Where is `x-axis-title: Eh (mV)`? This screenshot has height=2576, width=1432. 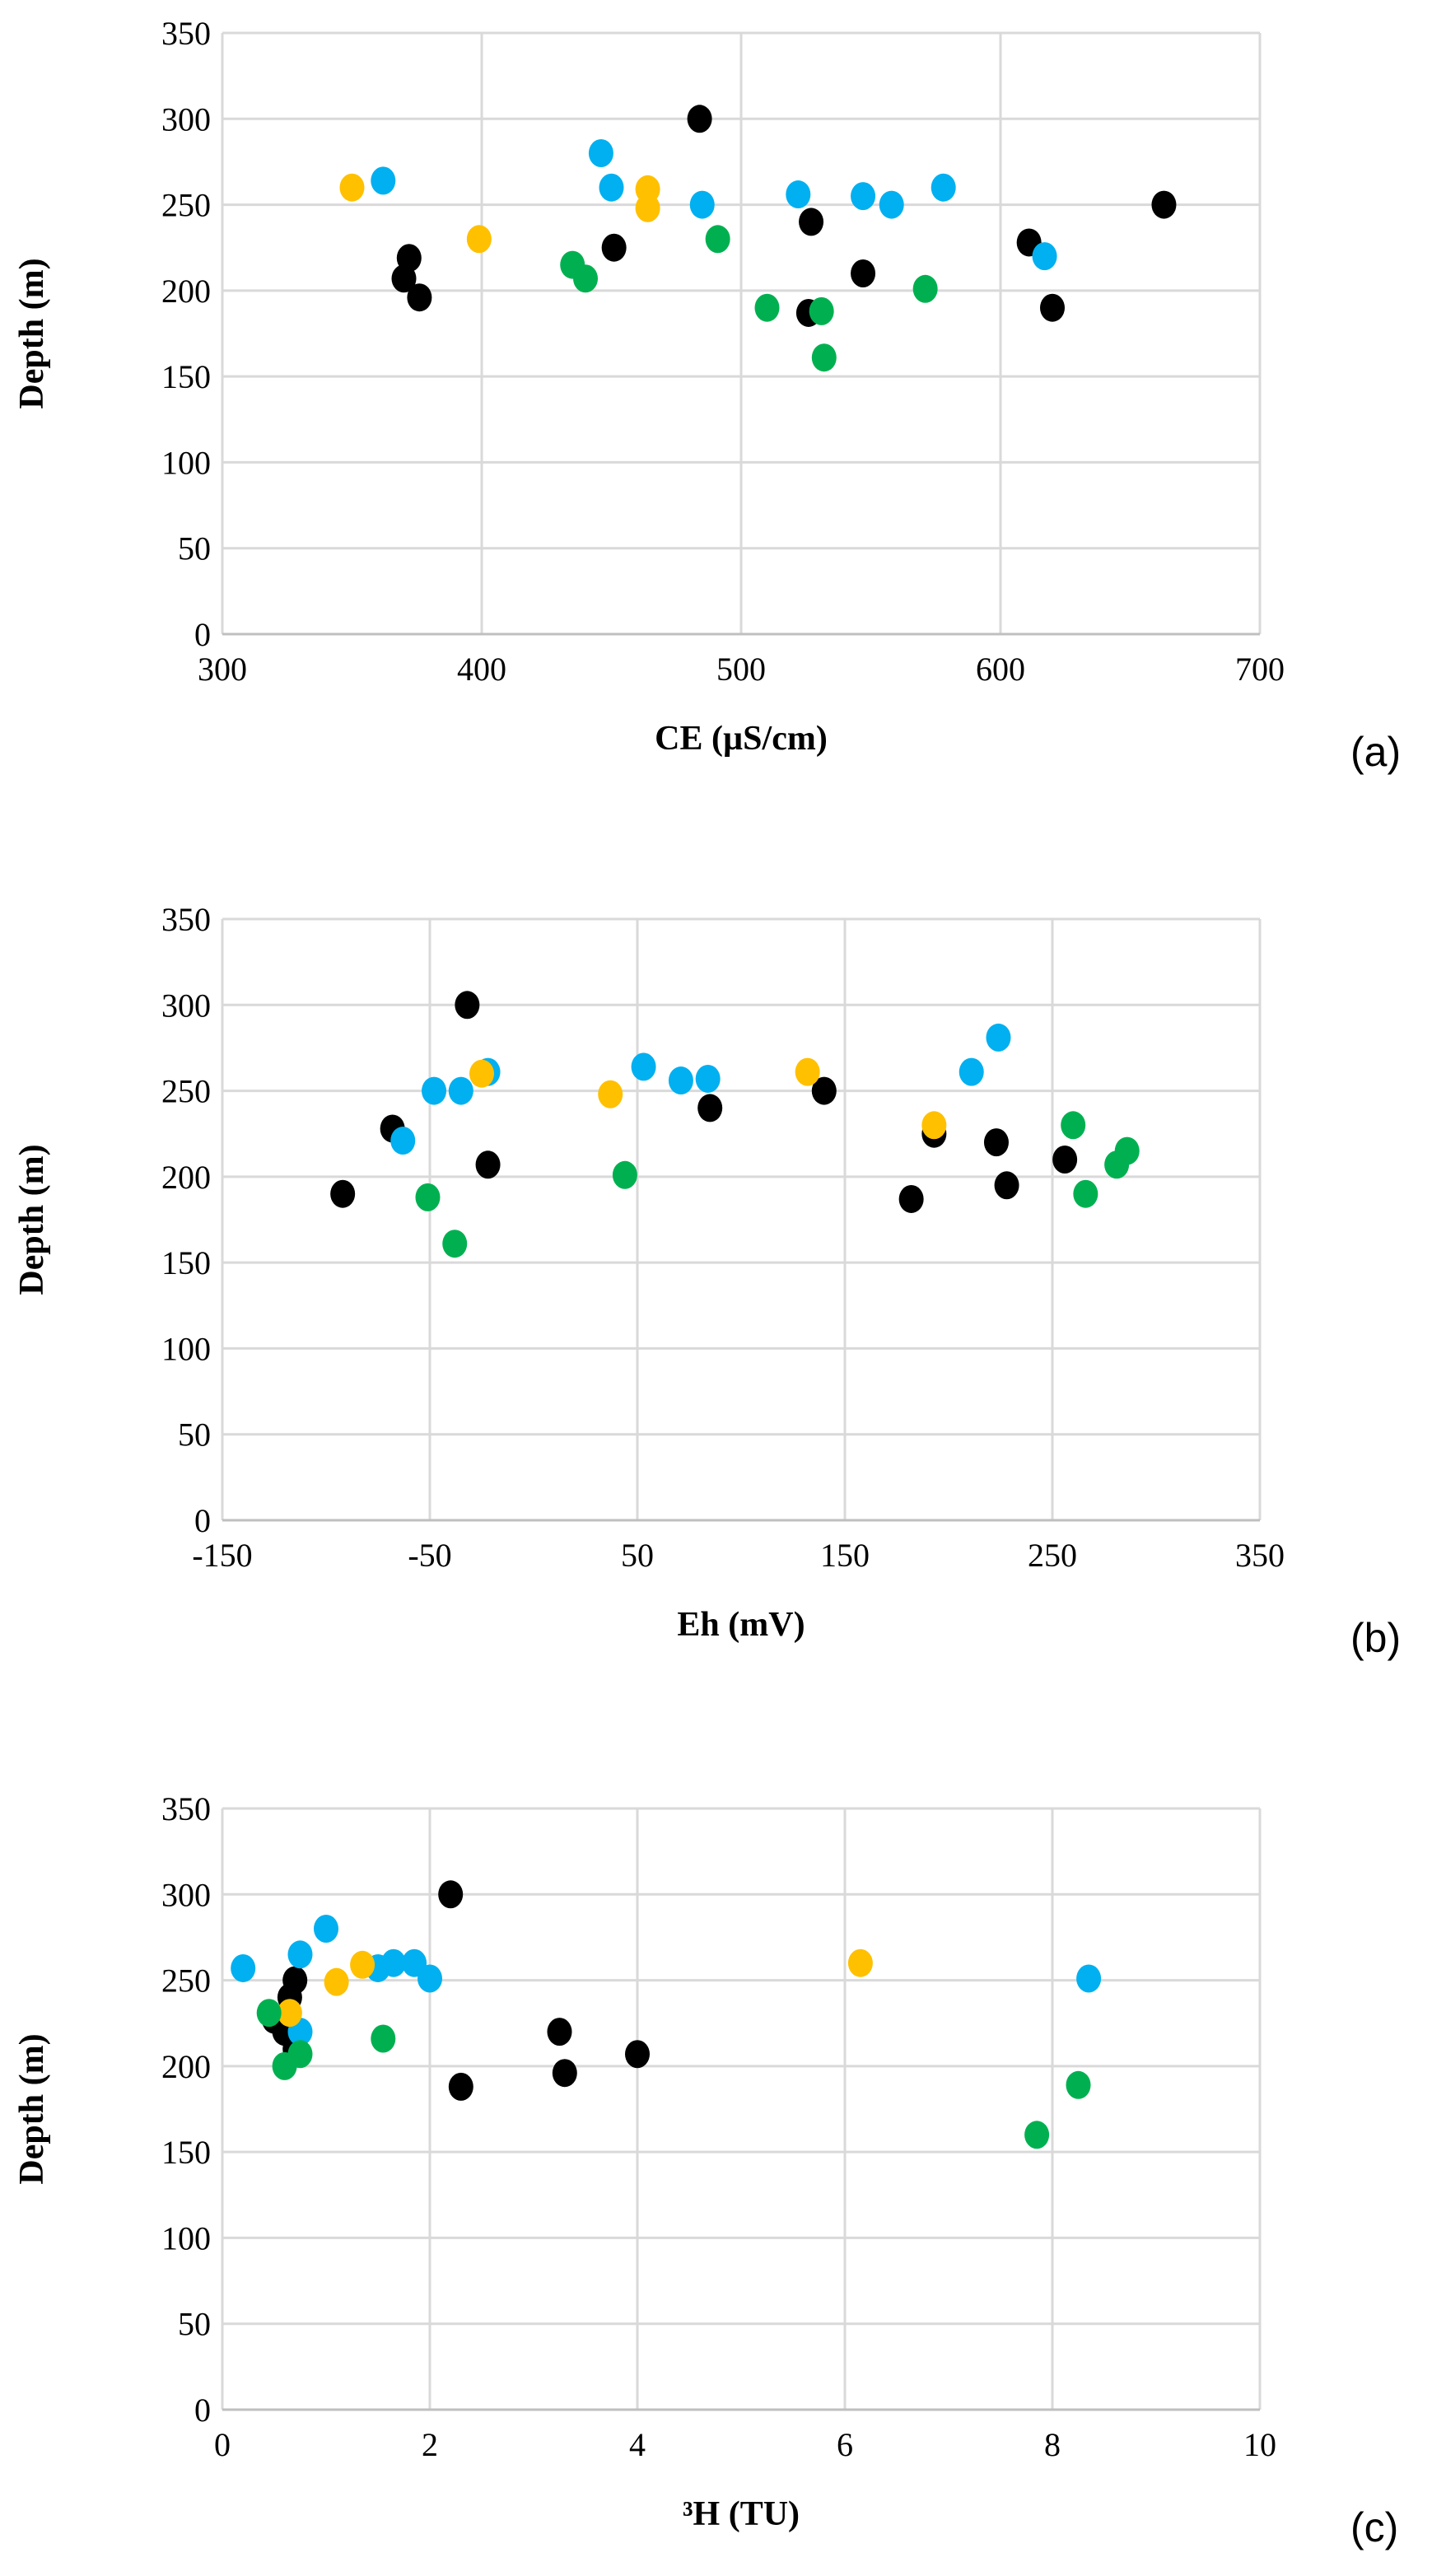
x-axis-title: Eh (mV) is located at coordinates (741, 1625).